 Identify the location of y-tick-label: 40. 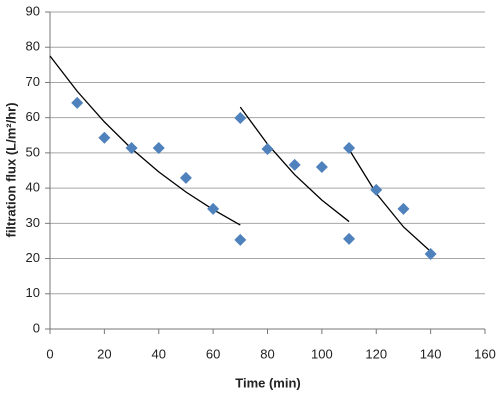
(33, 187).